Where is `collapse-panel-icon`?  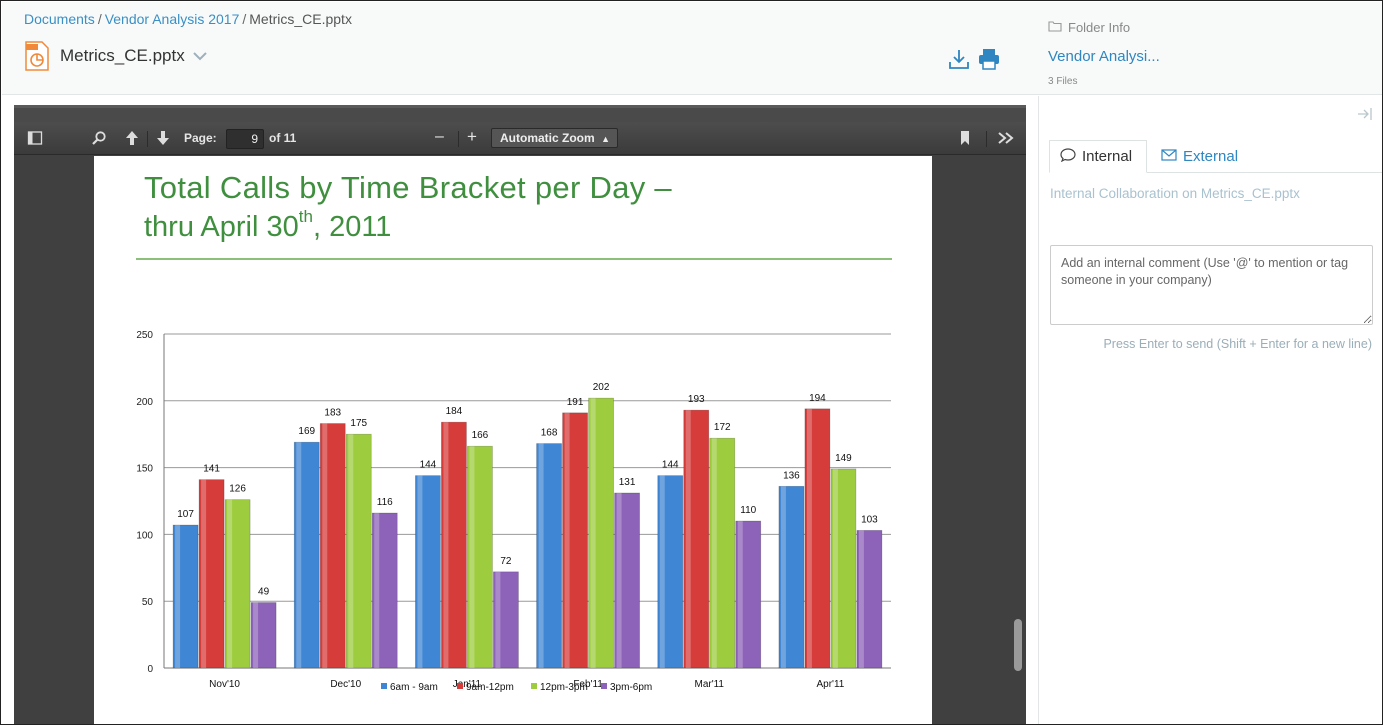 collapse-panel-icon is located at coordinates (1365, 114).